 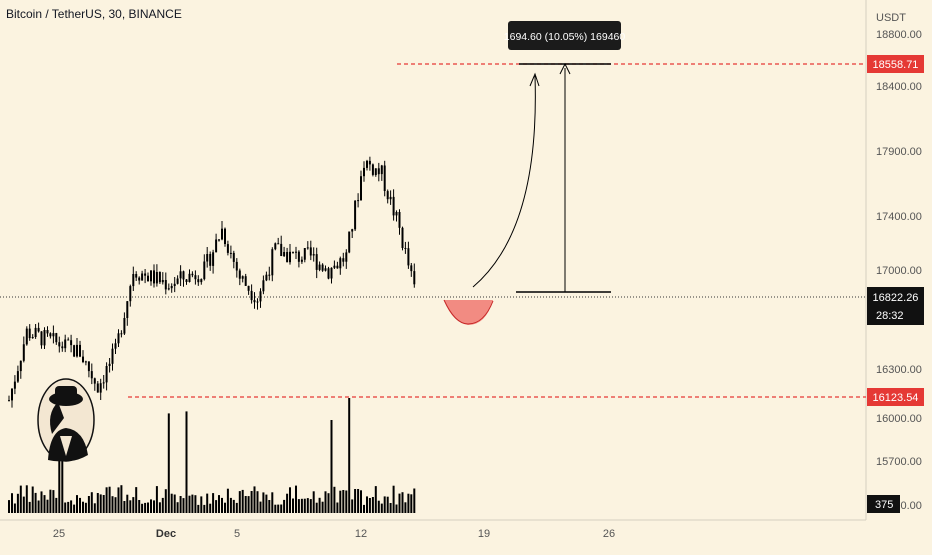 I want to click on support-price-badge-text: 16123.54, so click(x=896, y=398).